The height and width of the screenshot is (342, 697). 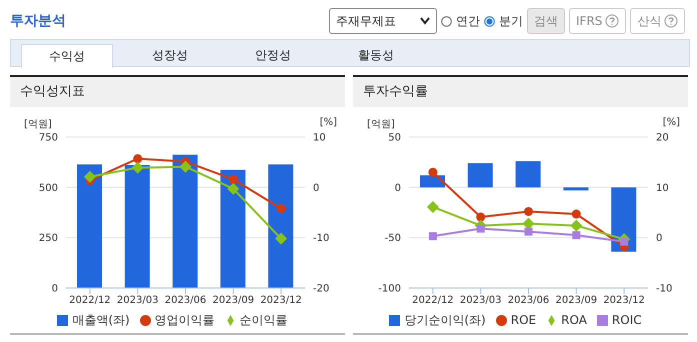 I want to click on legend-label: 순이익률, so click(x=264, y=320).